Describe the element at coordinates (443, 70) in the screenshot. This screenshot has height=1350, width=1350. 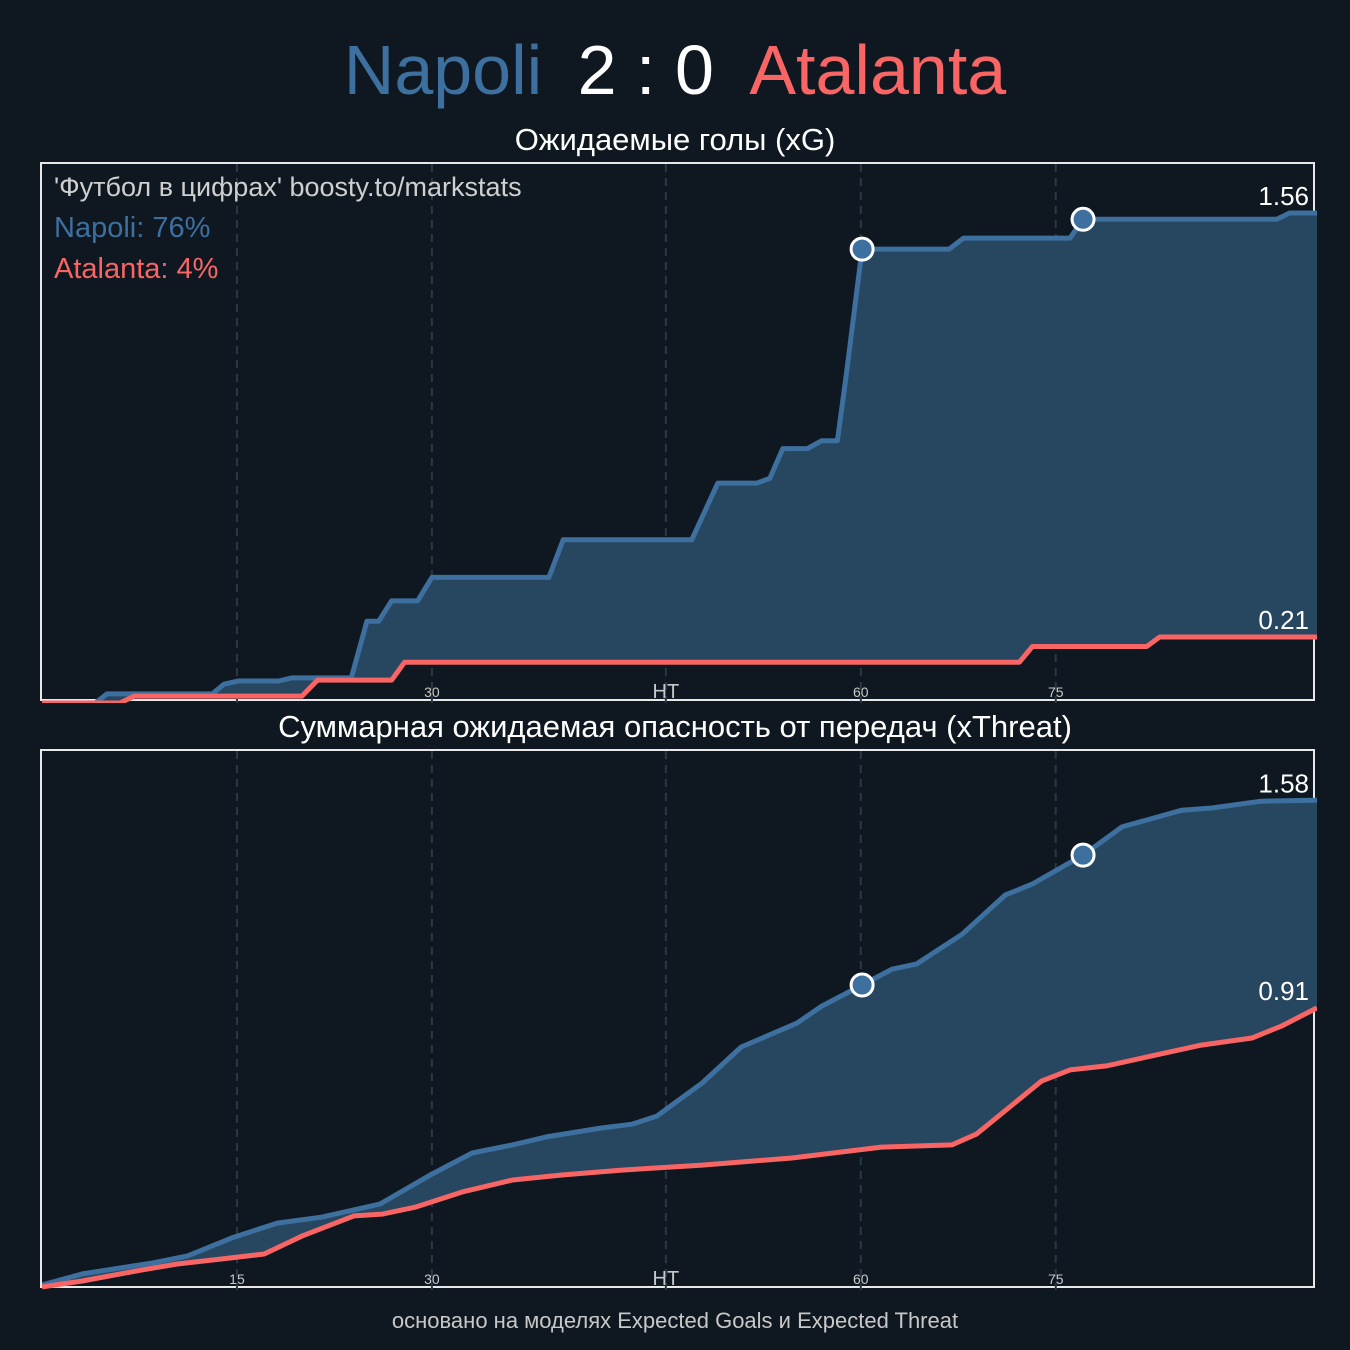
I see `home-team: Napoli` at that location.